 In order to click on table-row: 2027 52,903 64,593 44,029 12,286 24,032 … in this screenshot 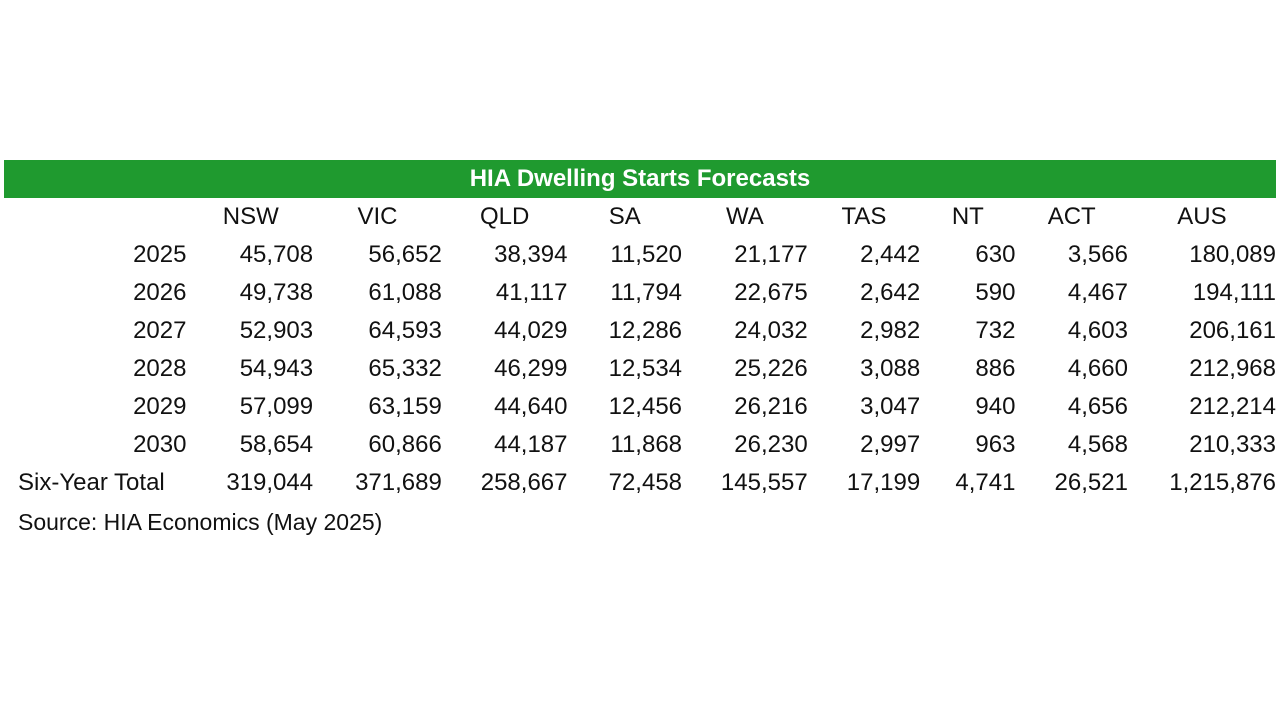, I will do `click(640, 331)`.